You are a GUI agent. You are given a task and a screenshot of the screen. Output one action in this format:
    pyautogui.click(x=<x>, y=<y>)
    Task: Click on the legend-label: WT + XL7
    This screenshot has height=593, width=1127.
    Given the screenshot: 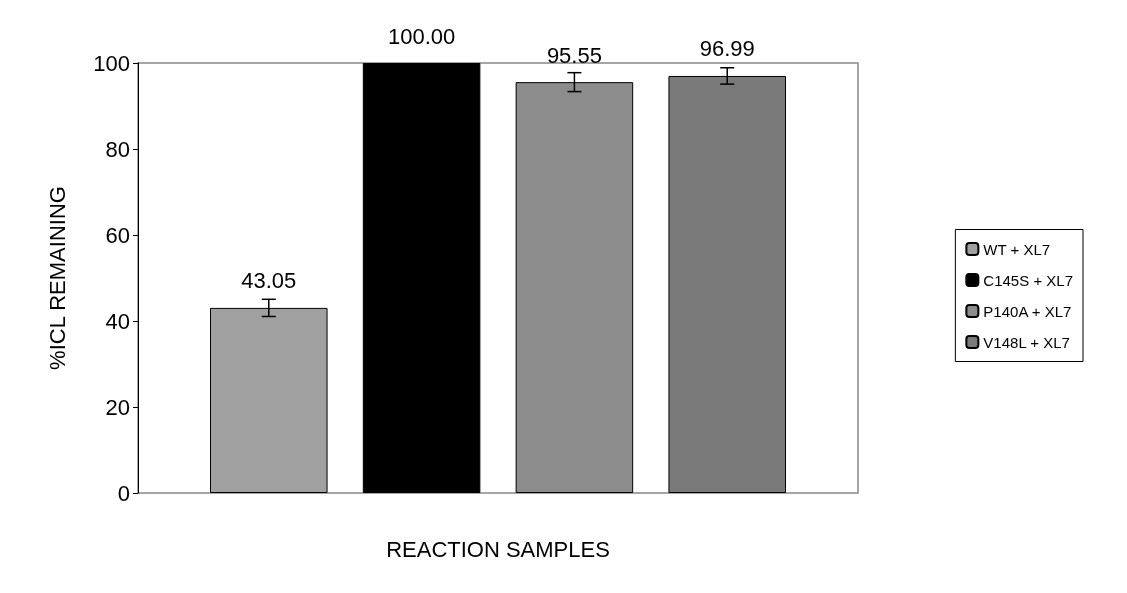 What is the action you would take?
    pyautogui.click(x=1017, y=249)
    